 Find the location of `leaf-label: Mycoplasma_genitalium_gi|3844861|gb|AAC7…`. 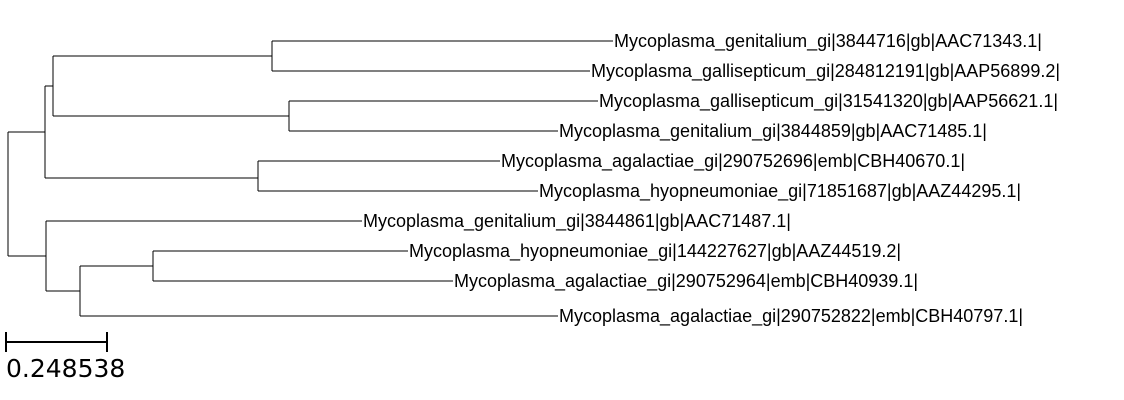

leaf-label: Mycoplasma_genitalium_gi|3844861|gb|AAC7… is located at coordinates (577, 221).